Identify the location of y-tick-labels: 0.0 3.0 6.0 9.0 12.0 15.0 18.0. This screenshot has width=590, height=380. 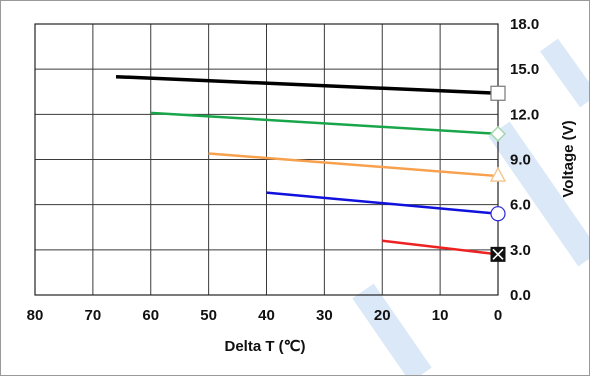
(524, 160).